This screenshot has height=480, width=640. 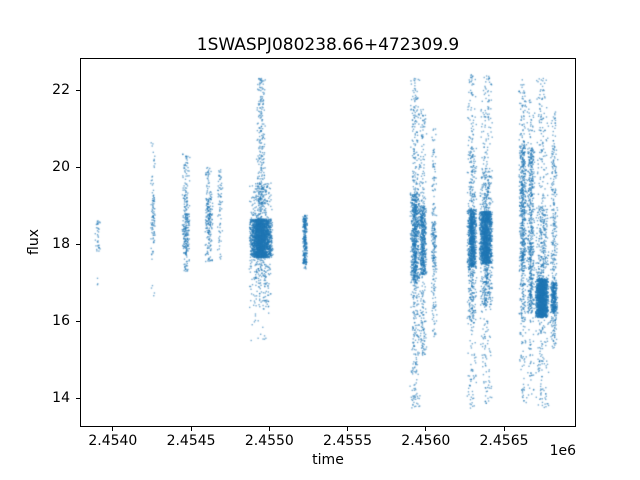 I want to click on x-tick-label: 2.4540, so click(x=113, y=441).